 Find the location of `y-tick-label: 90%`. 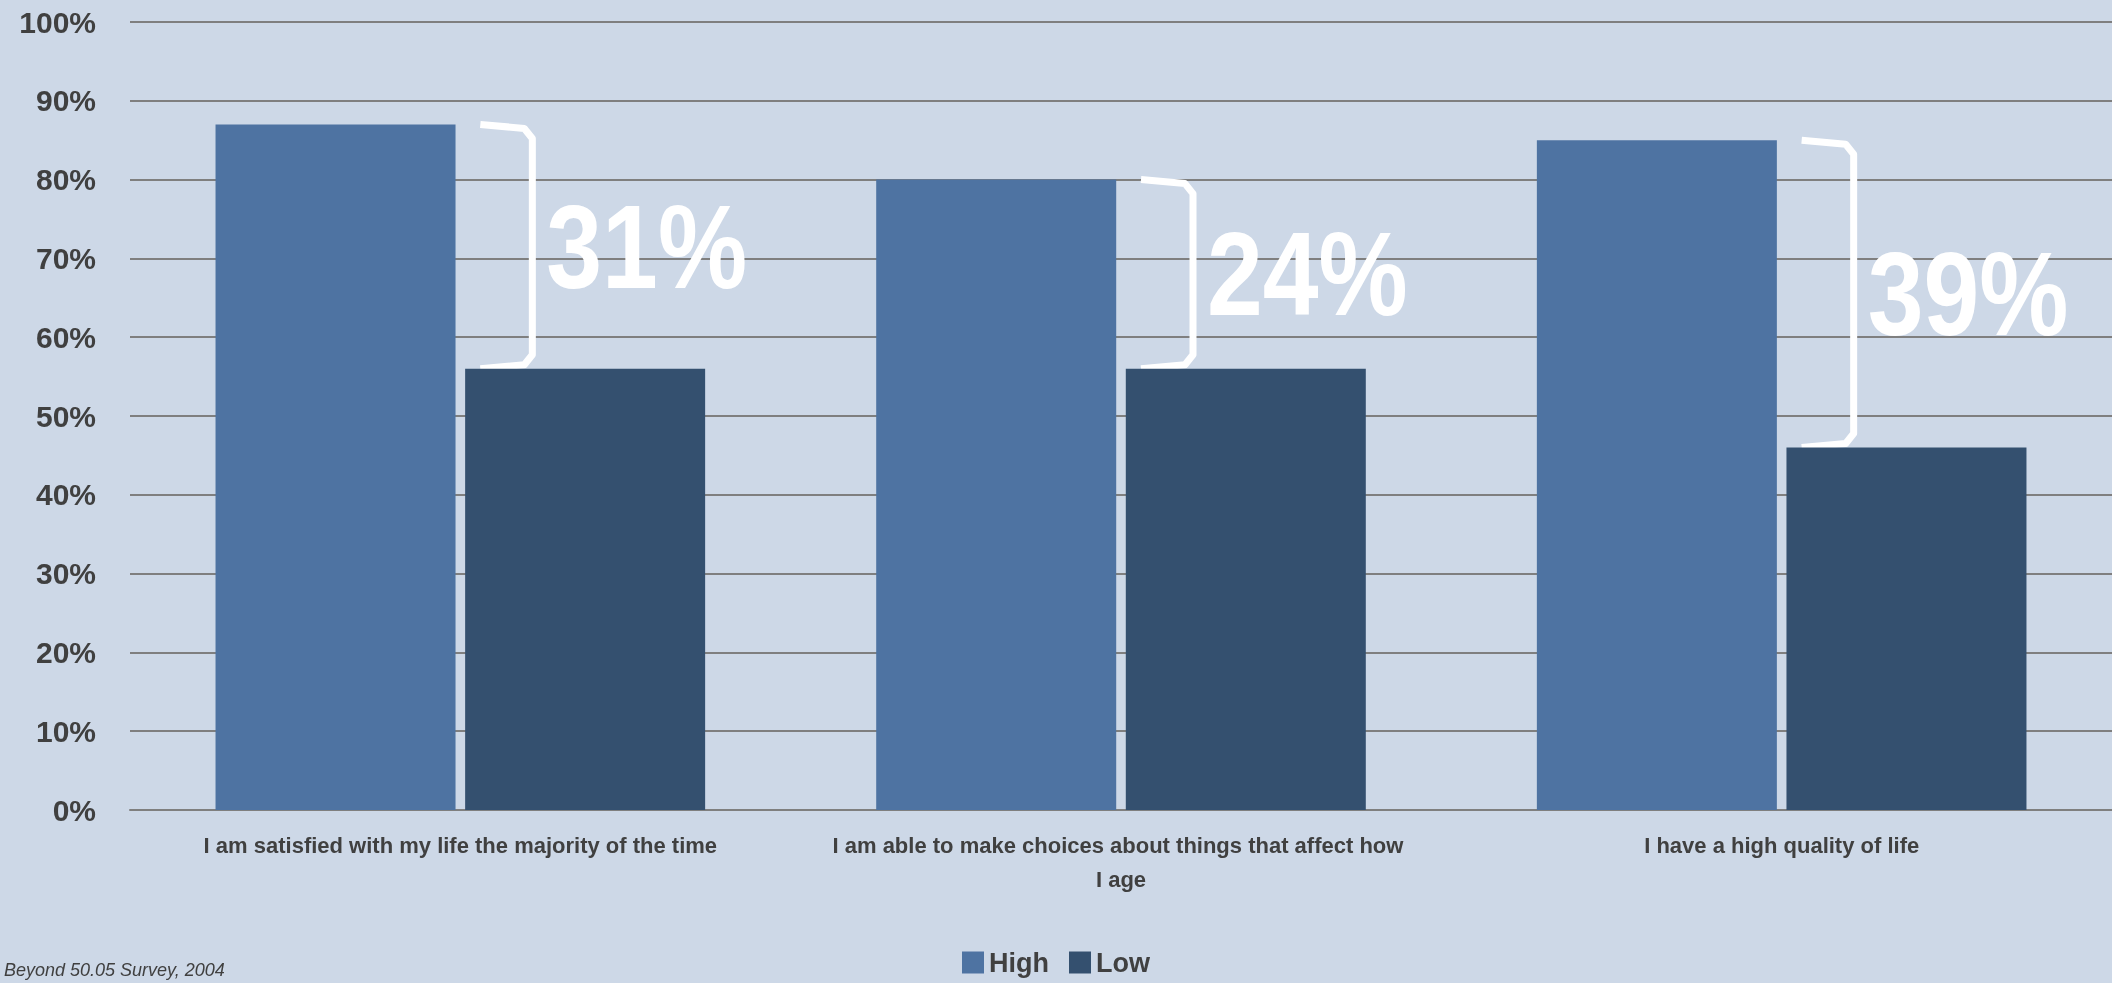

y-tick-label: 90% is located at coordinates (65, 101).